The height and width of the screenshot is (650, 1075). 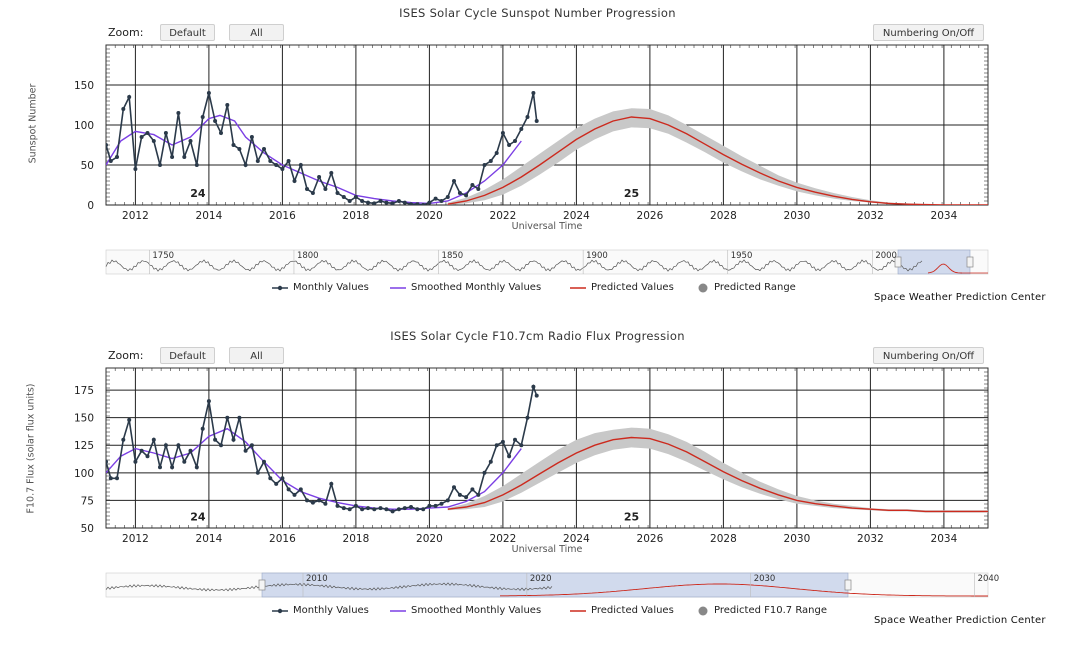 I want to click on y-tick-label: 50, so click(x=87, y=529).